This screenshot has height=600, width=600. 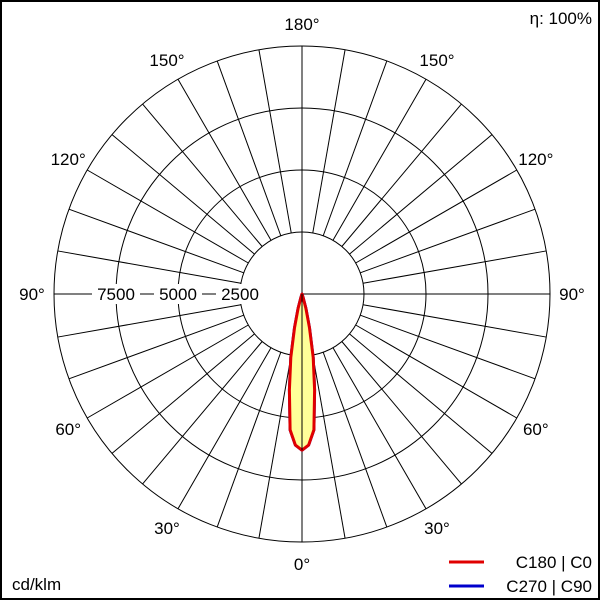 I want to click on angle-label: 0°, so click(x=302, y=564).